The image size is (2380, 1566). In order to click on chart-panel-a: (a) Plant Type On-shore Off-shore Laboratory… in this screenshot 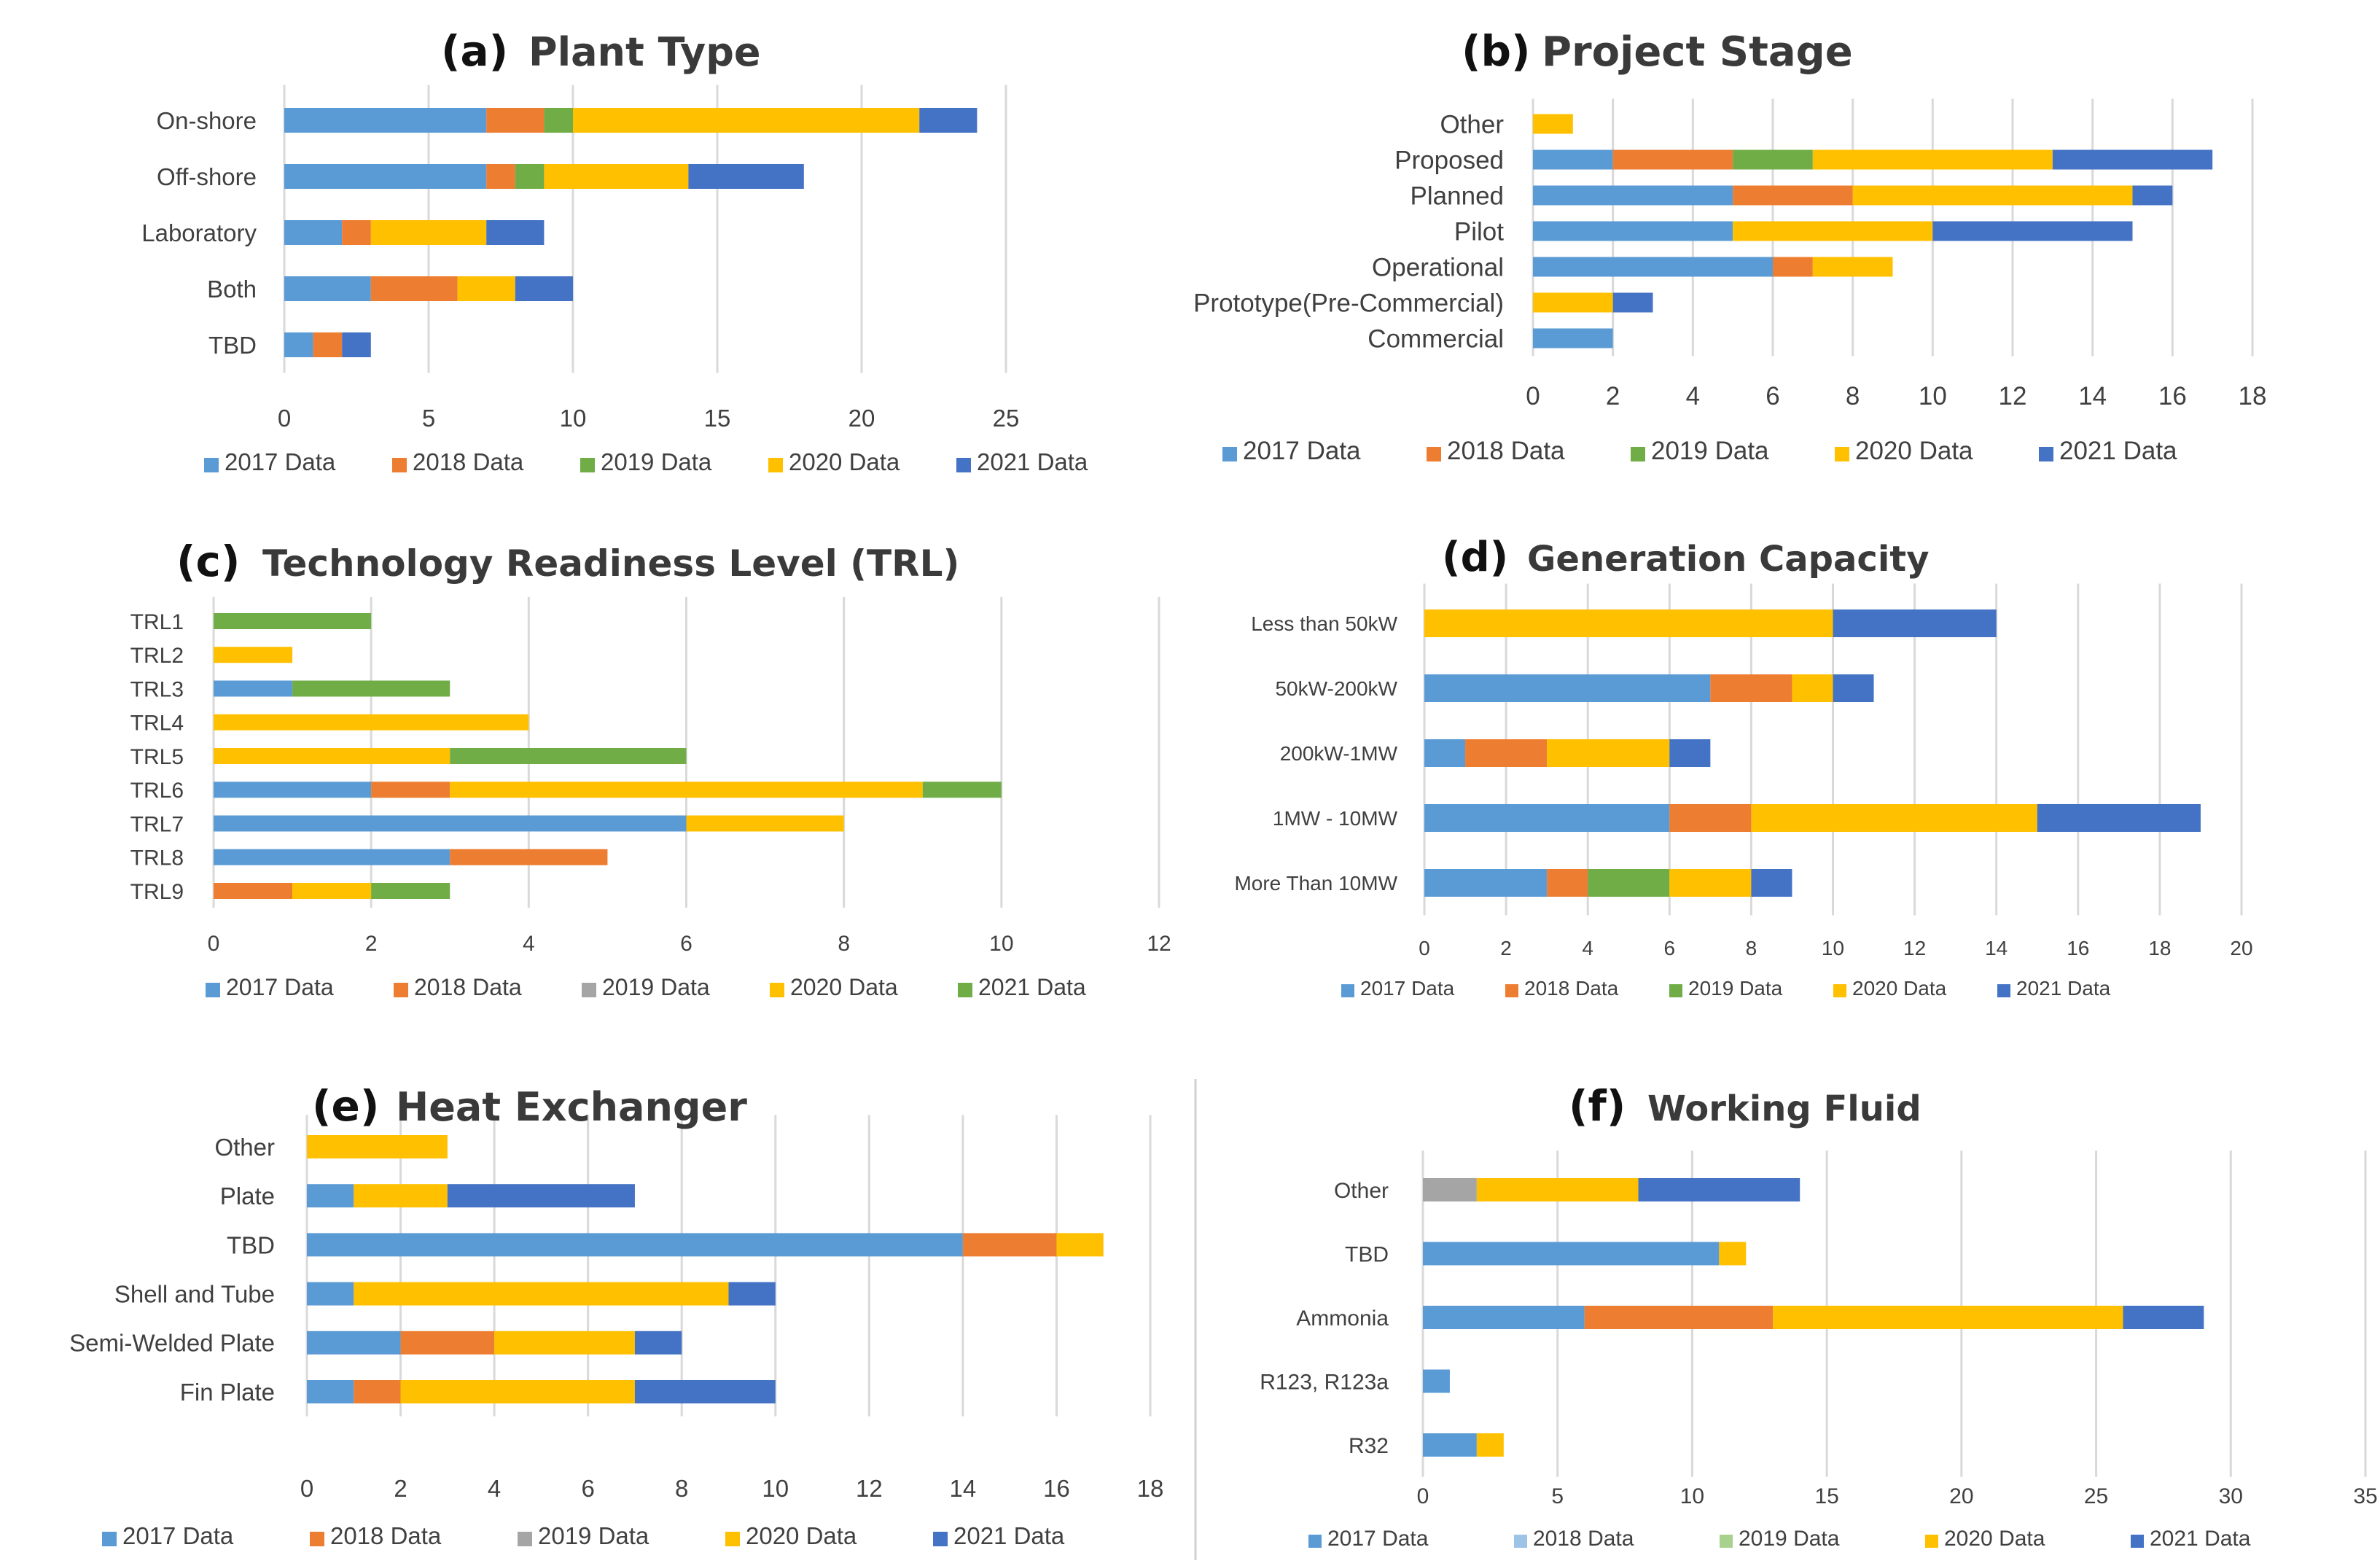, I will do `click(614, 251)`.